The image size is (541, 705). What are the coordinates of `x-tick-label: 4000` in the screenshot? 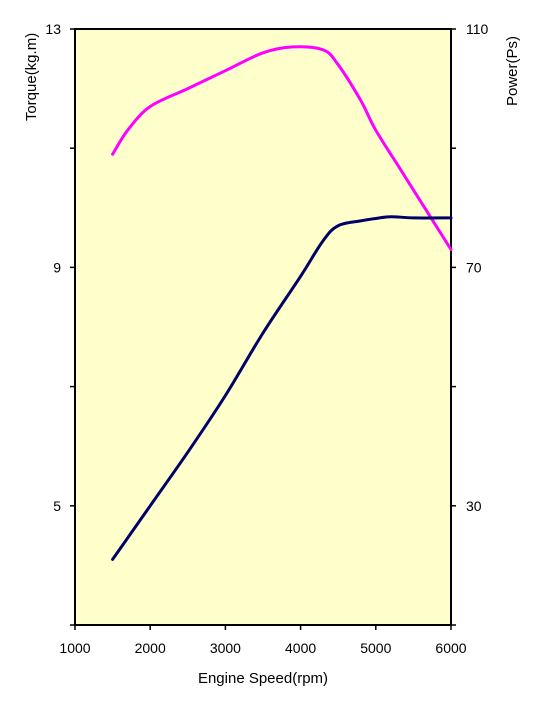 It's located at (300, 648).